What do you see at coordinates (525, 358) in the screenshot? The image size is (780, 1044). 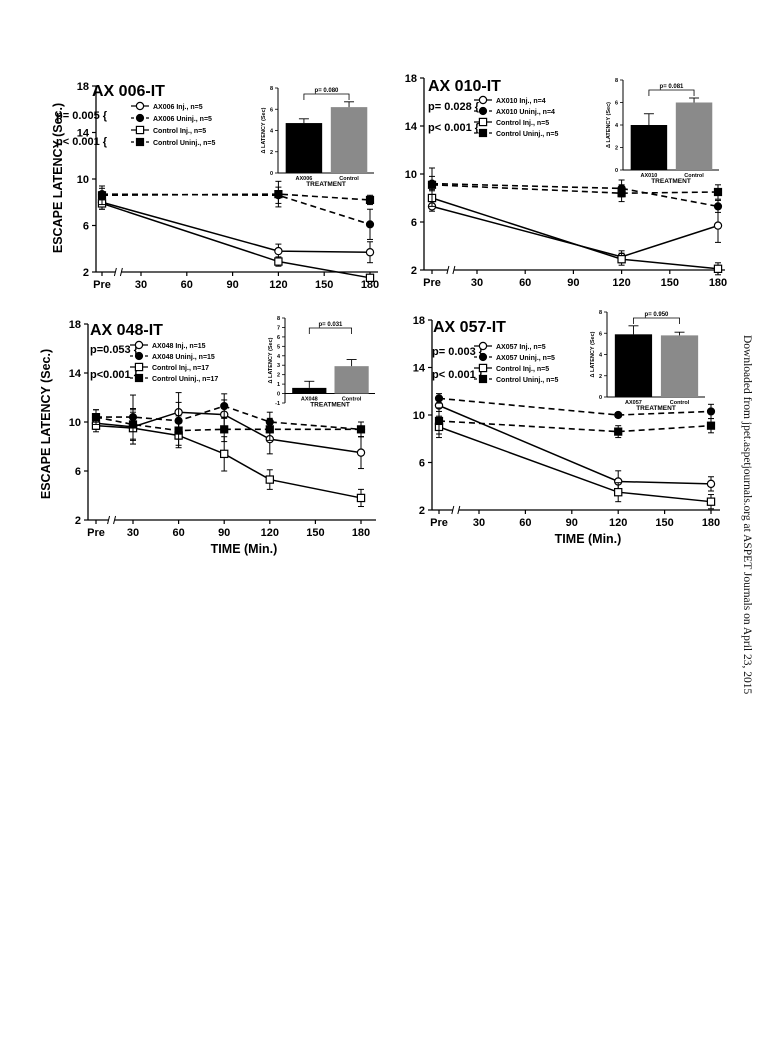 I see `legend-label: AX057 Uninj., n=5` at bounding box center [525, 358].